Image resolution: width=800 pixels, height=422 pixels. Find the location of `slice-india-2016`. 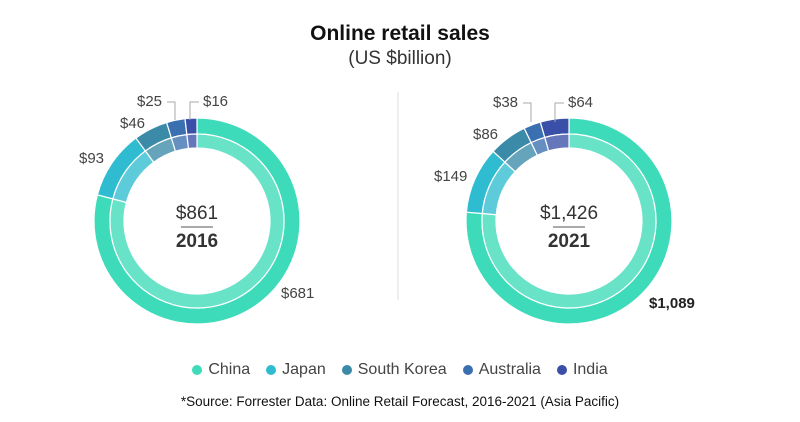

slice-india-2016 is located at coordinates (191, 126).